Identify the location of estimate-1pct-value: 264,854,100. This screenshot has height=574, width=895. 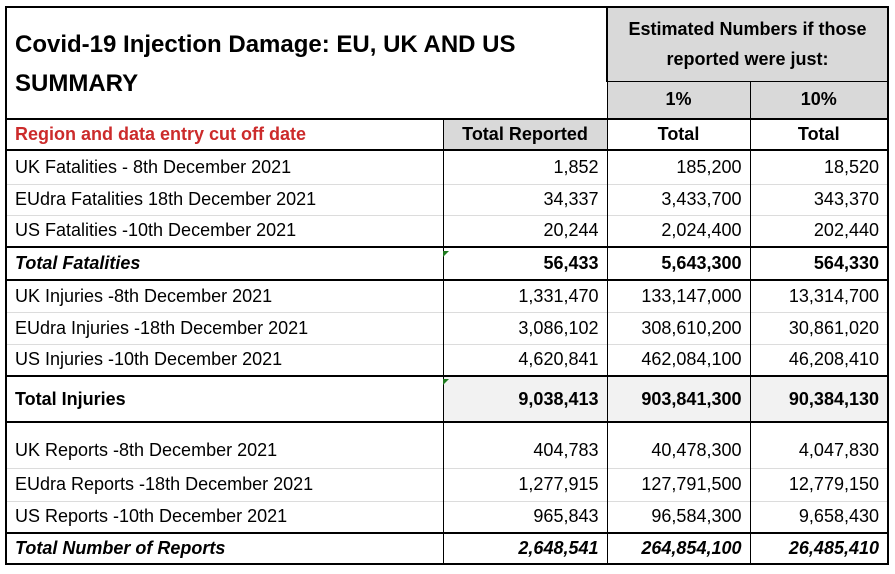
(678, 548).